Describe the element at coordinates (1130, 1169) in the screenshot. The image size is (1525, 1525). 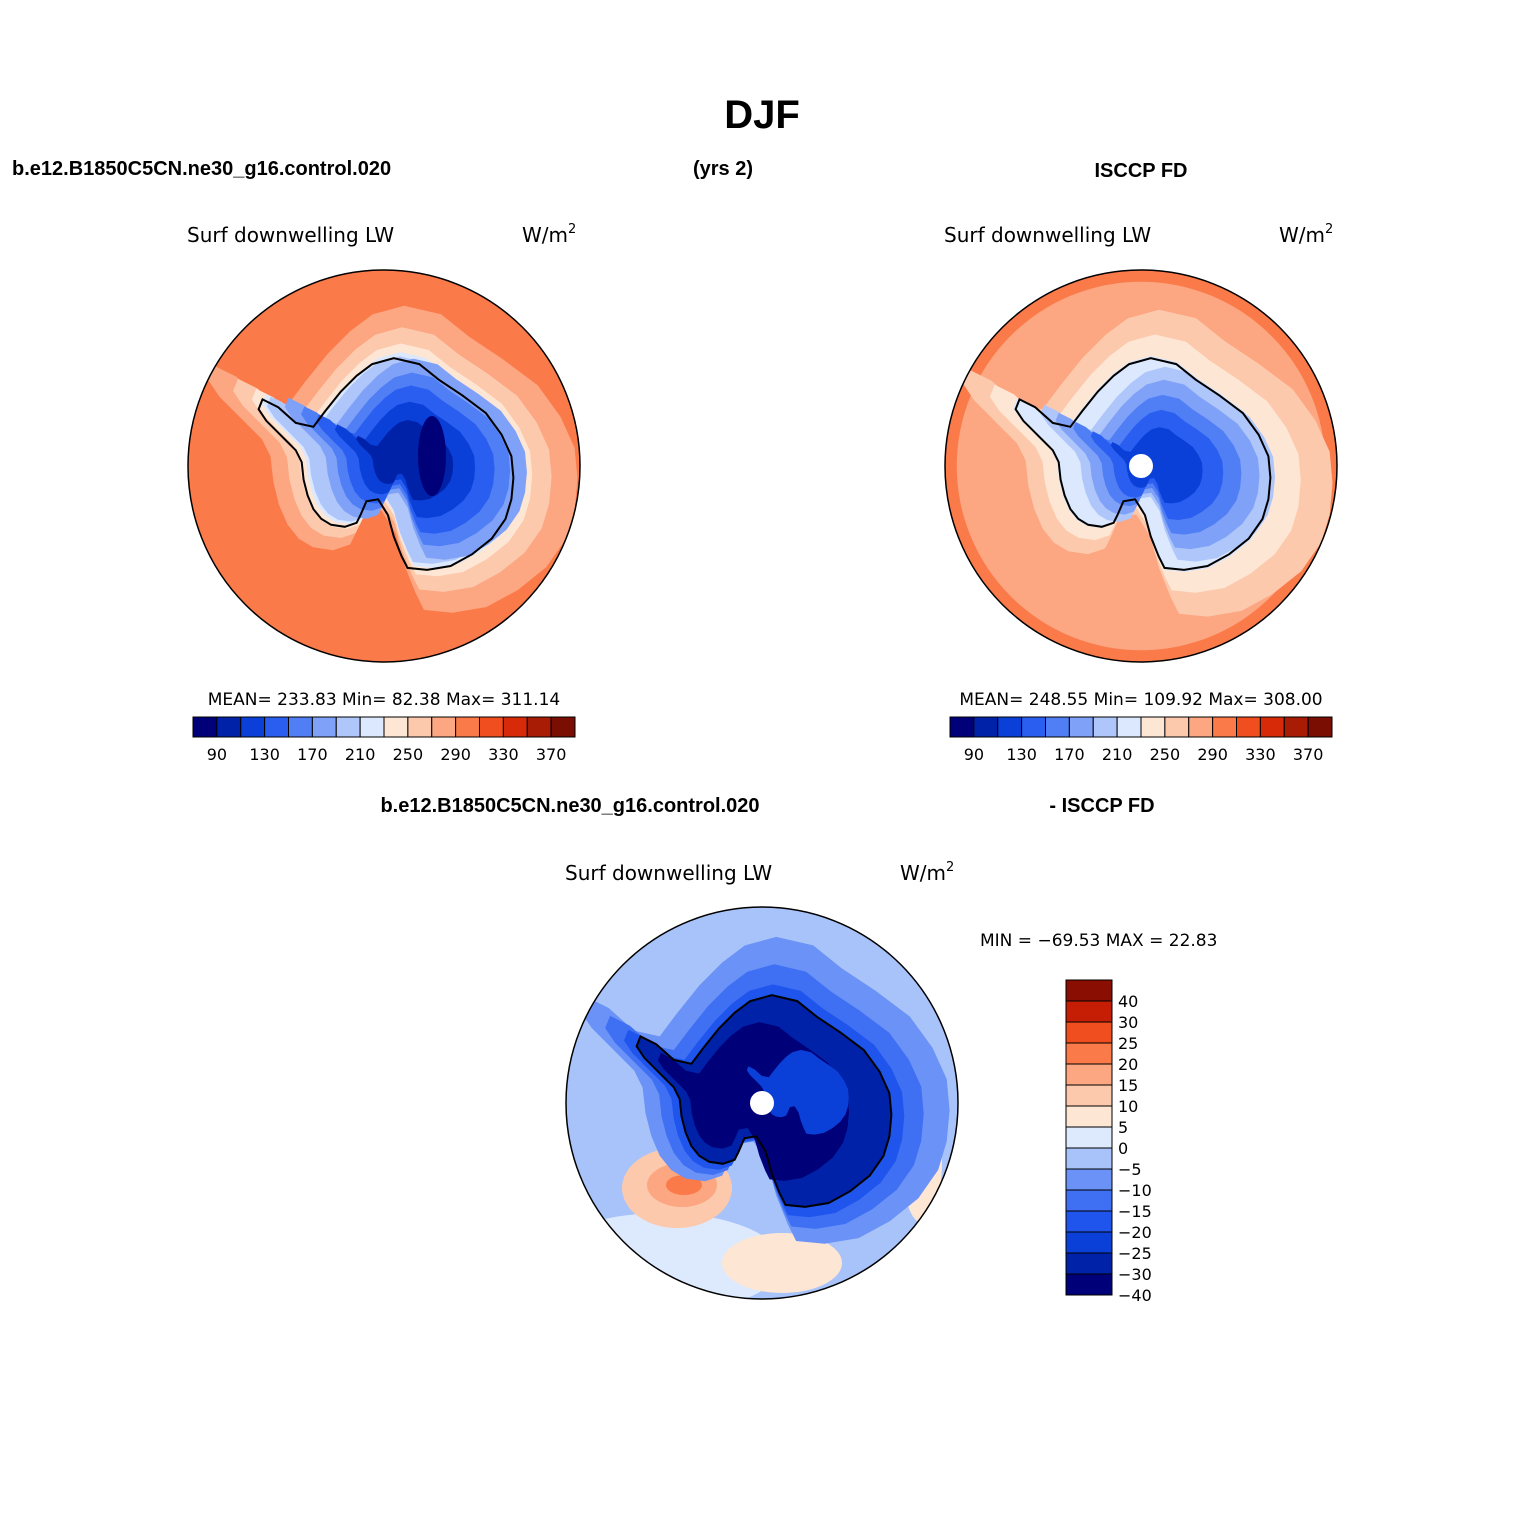
I see `colorbar-tick-label: −5` at that location.